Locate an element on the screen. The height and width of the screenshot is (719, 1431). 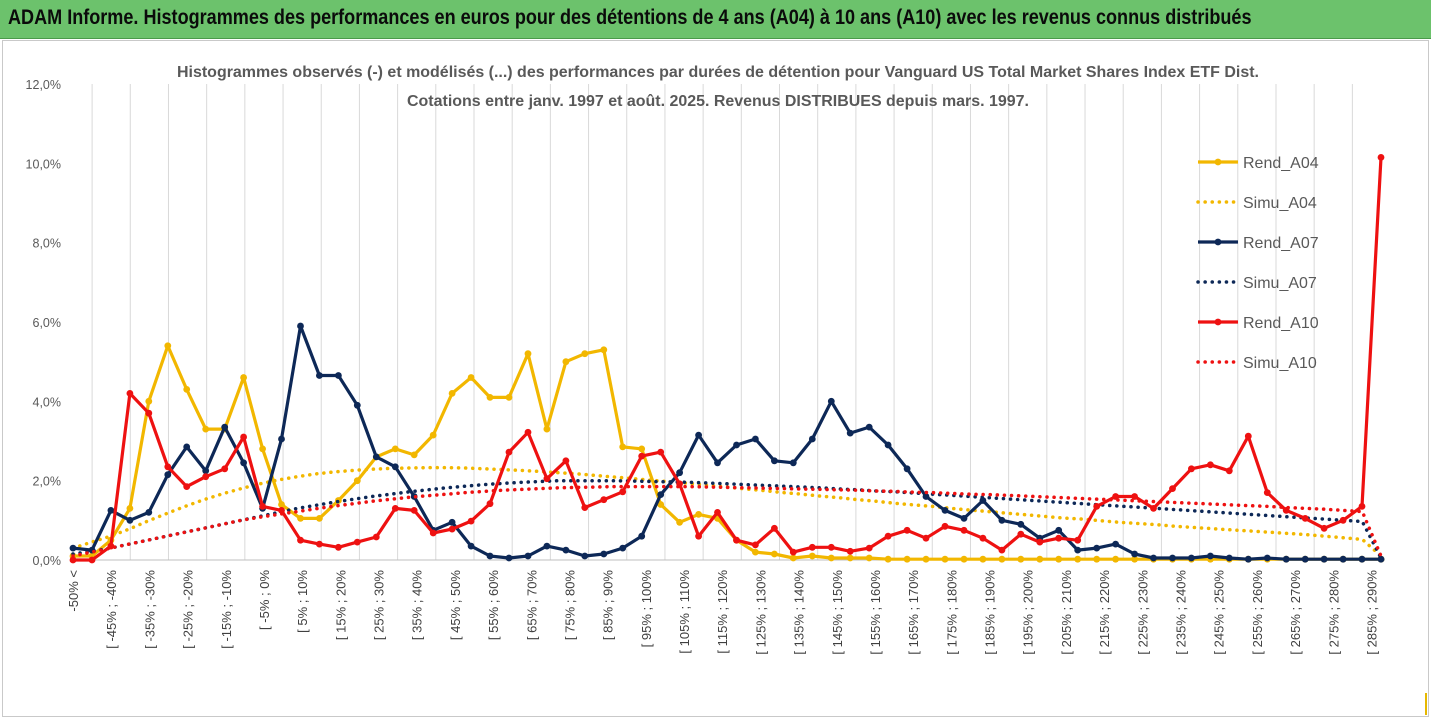
y-tick-label: 0,0% is located at coordinates (47, 561).